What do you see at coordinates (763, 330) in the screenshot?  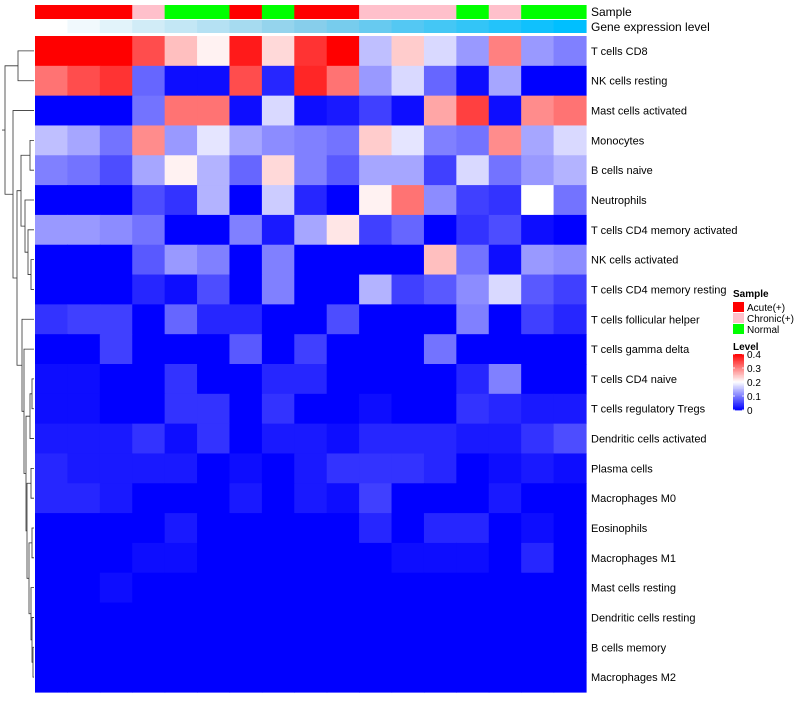 I see `sample-legend-label: Normal` at bounding box center [763, 330].